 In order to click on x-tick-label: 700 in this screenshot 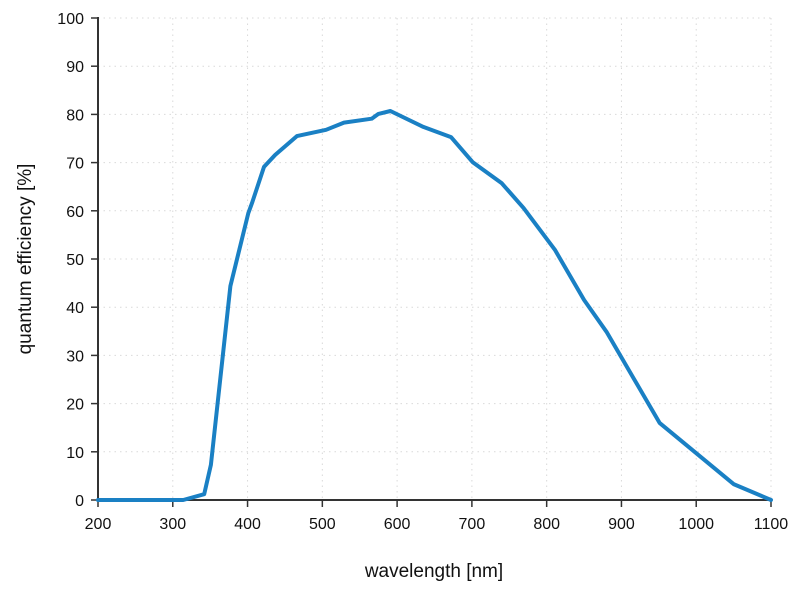, I will do `click(472, 524)`.